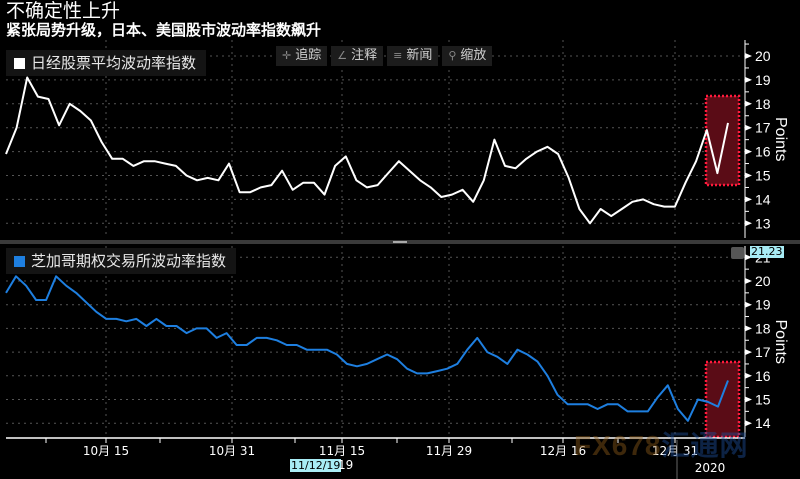 This screenshot has height=479, width=800. I want to click on legend-label: 芝加哥期权交易所波动率指数, so click(129, 261).